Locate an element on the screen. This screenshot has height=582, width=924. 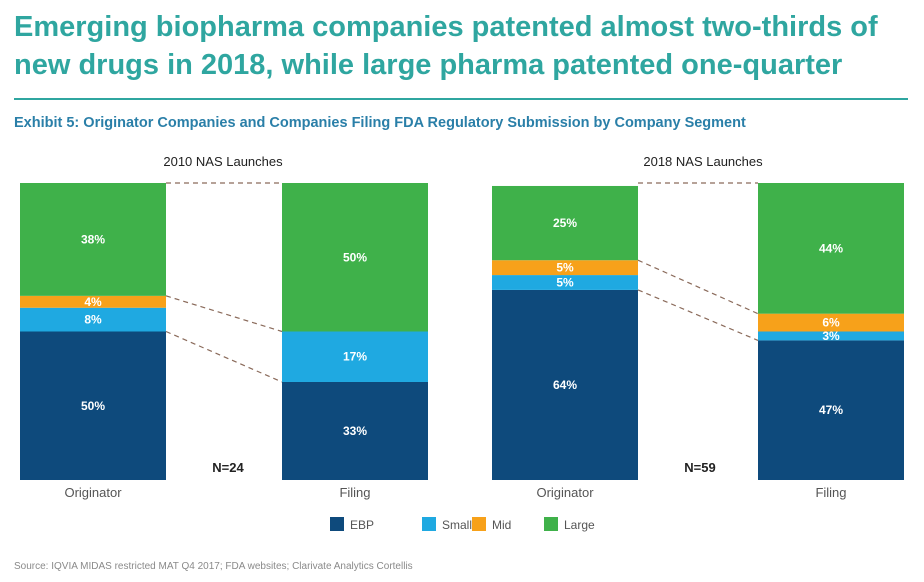
title-divider is located at coordinates (461, 99).